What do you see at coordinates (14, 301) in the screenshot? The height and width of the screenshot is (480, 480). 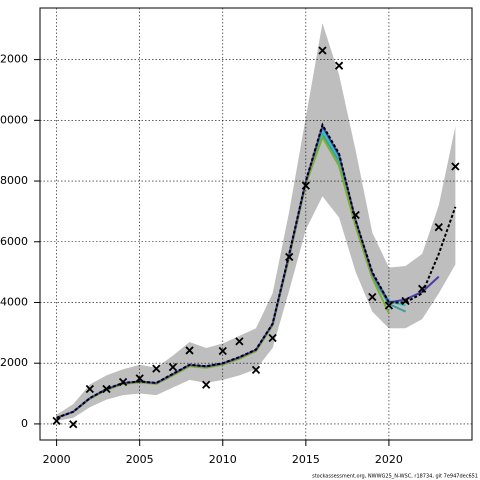 I see `y-tick-label: 4000` at bounding box center [14, 301].